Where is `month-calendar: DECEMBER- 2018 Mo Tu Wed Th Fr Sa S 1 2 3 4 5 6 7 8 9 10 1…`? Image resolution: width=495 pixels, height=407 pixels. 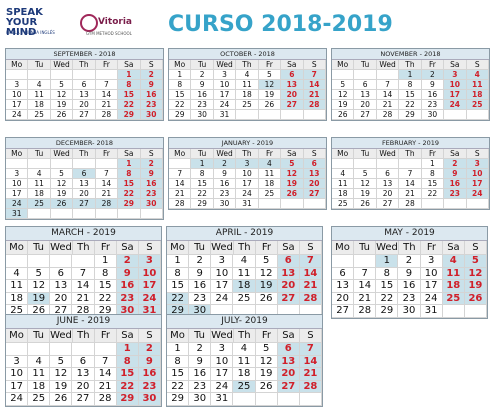 month-calendar: DECEMBER- 2018 Mo Tu Wed Th Fr Sa S 1 2 3 4 5 6 7 8 9 10 1… is located at coordinates (84, 178).